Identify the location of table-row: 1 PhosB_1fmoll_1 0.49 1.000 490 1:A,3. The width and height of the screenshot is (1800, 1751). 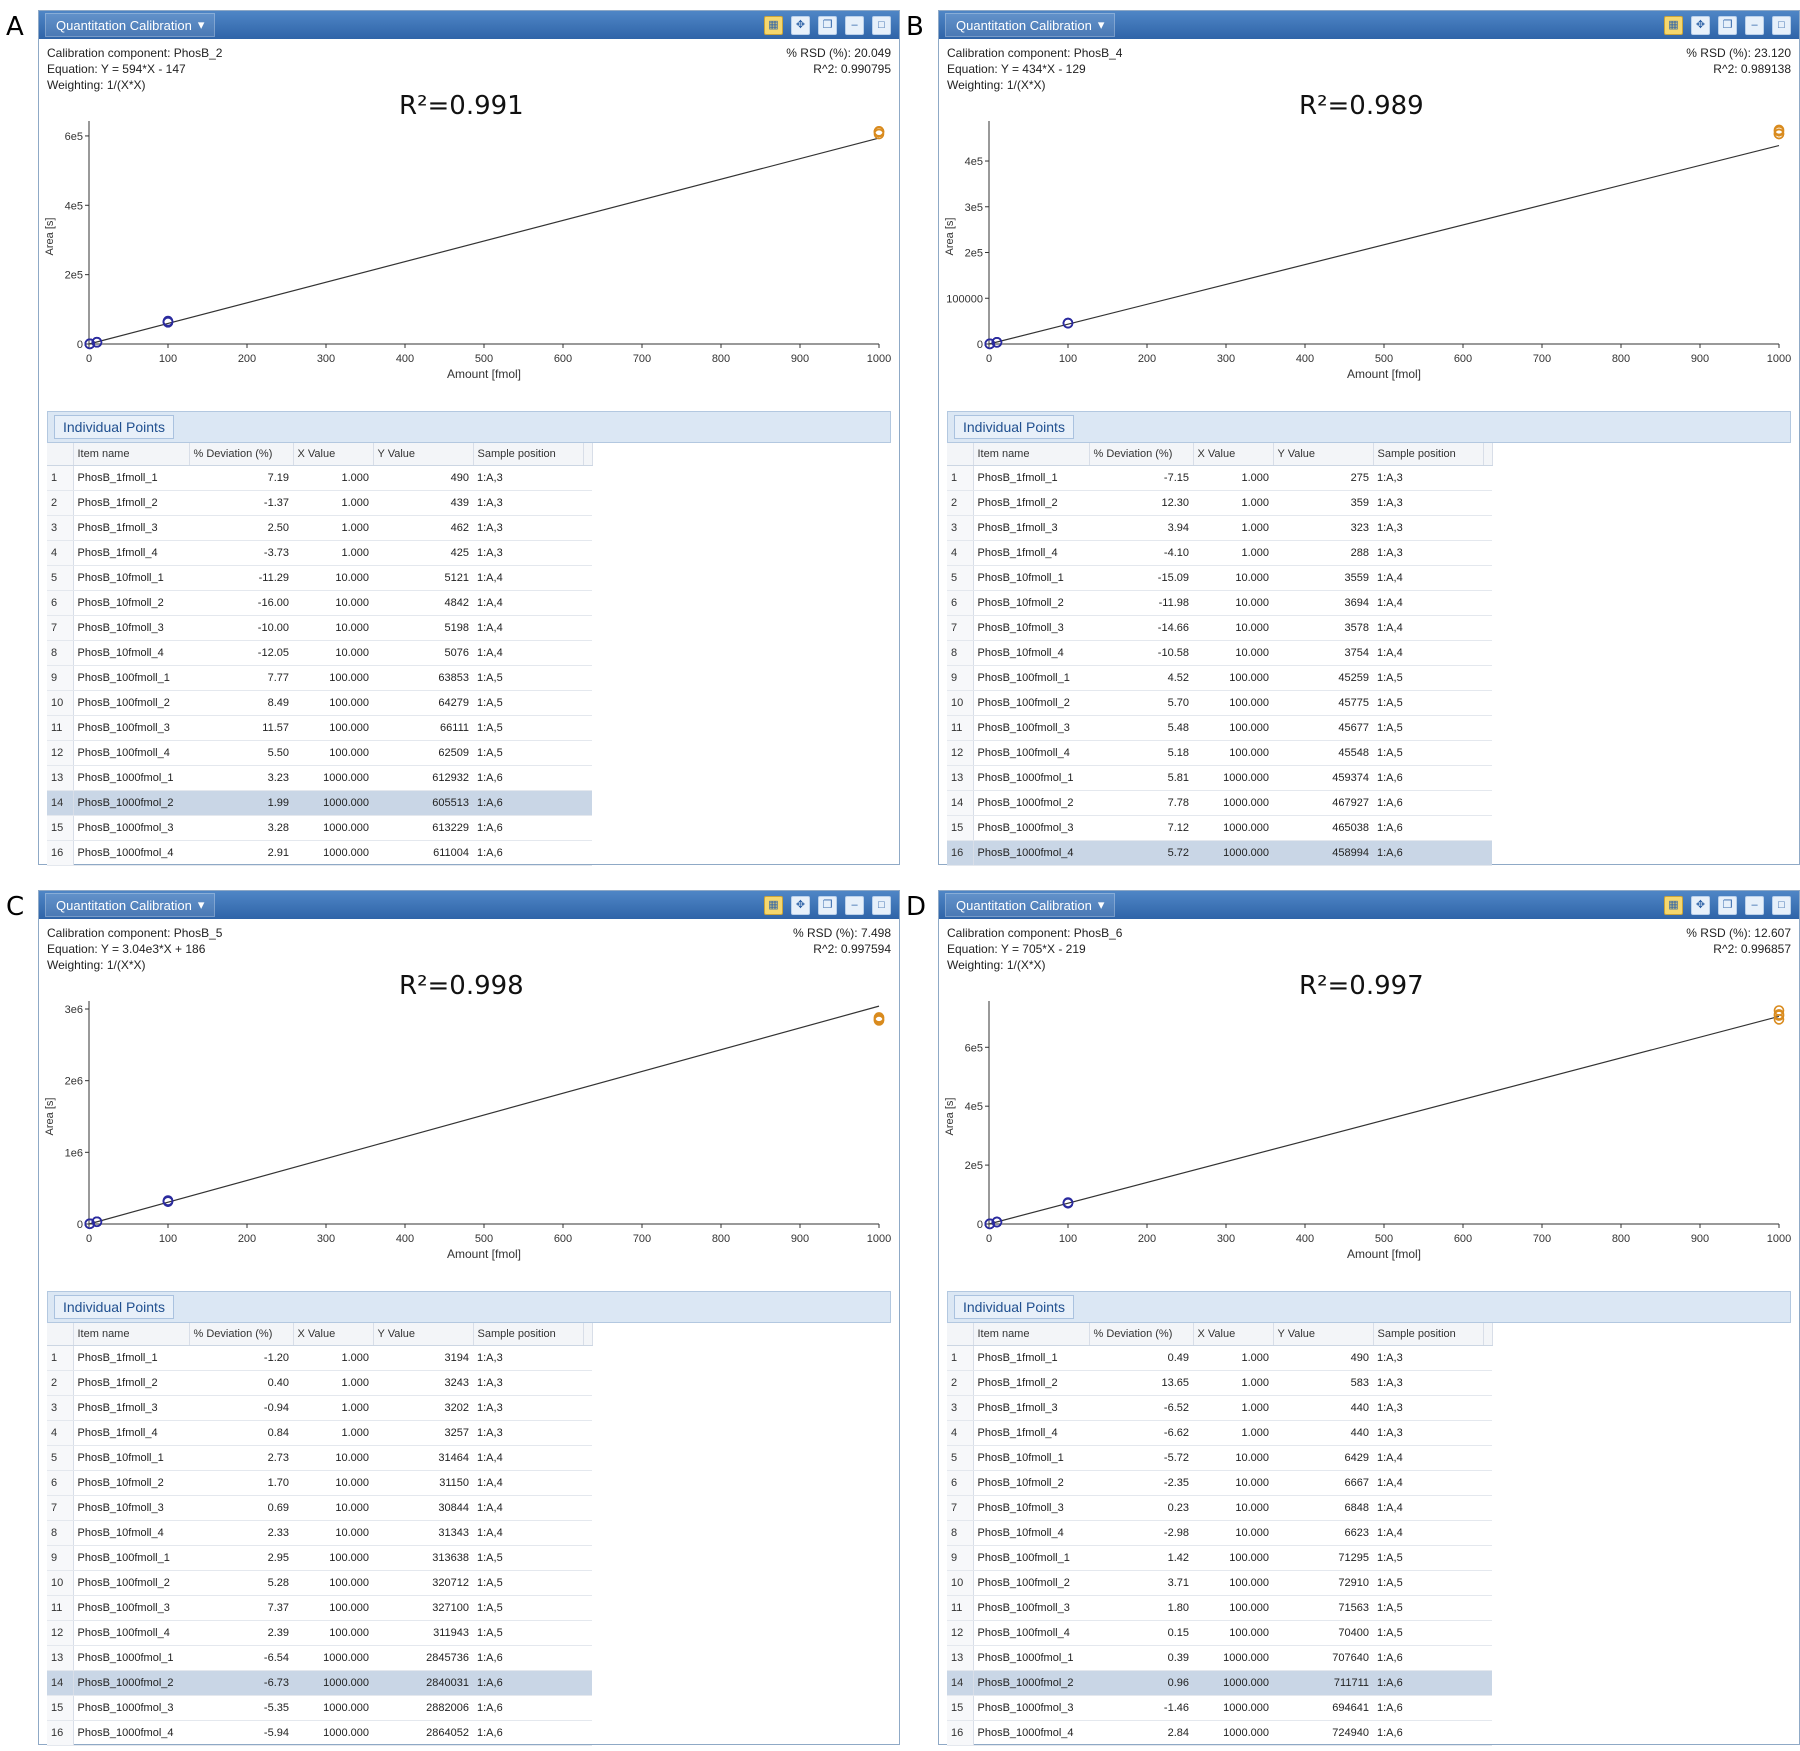
(1219, 1358).